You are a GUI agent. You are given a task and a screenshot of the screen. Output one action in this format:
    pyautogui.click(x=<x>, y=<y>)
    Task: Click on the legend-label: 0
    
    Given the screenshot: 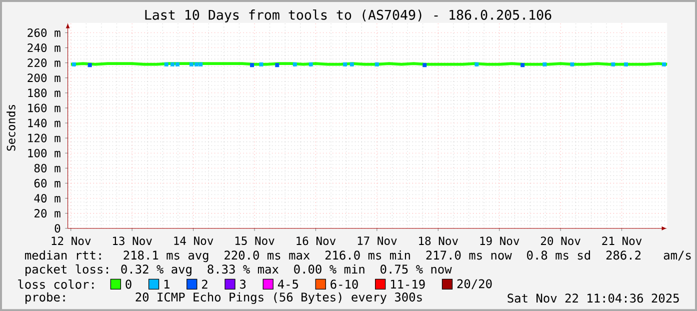 What is the action you would take?
    pyautogui.click(x=129, y=284)
    